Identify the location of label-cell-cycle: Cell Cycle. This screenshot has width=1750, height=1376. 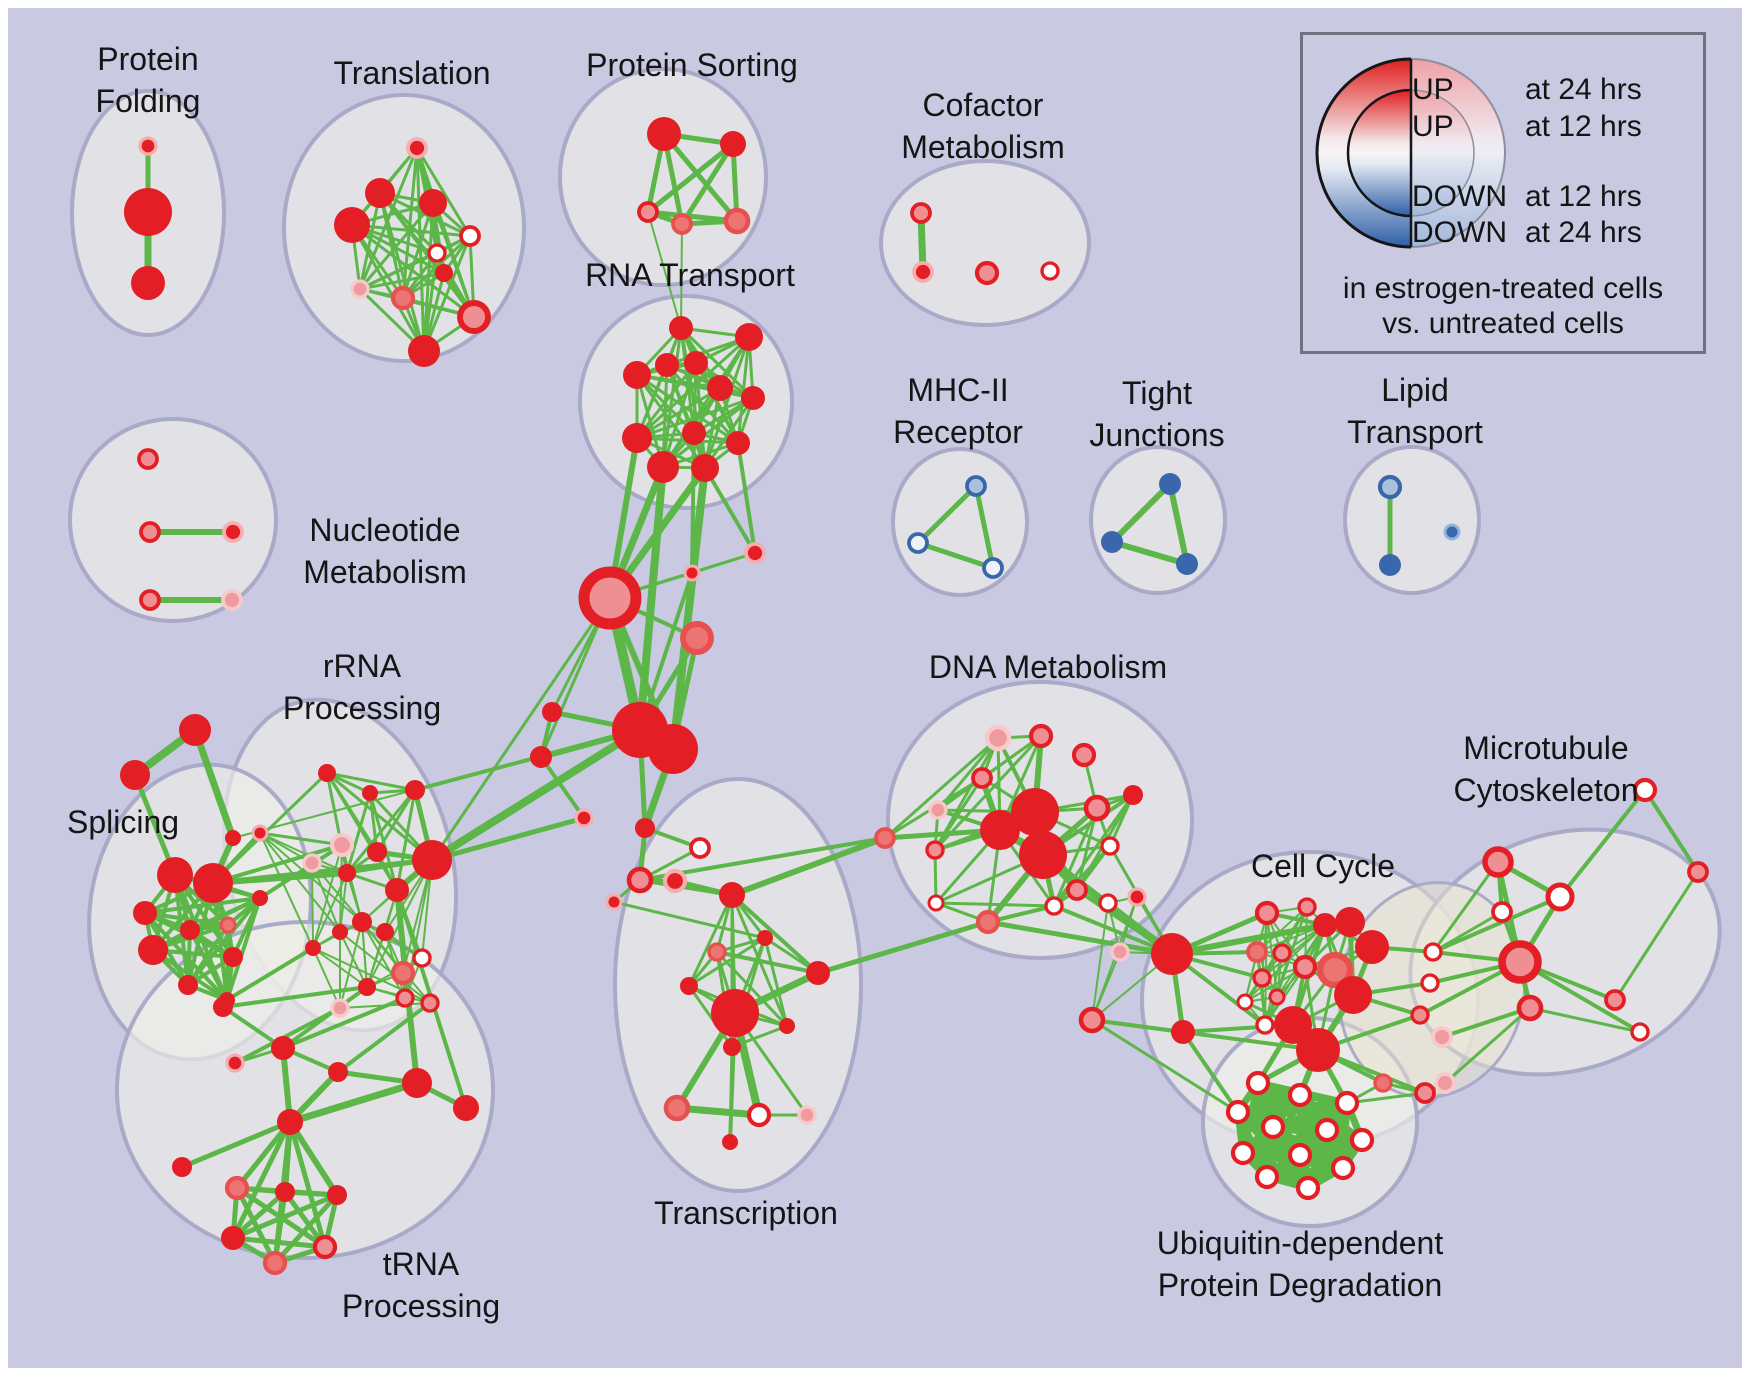
(1323, 866).